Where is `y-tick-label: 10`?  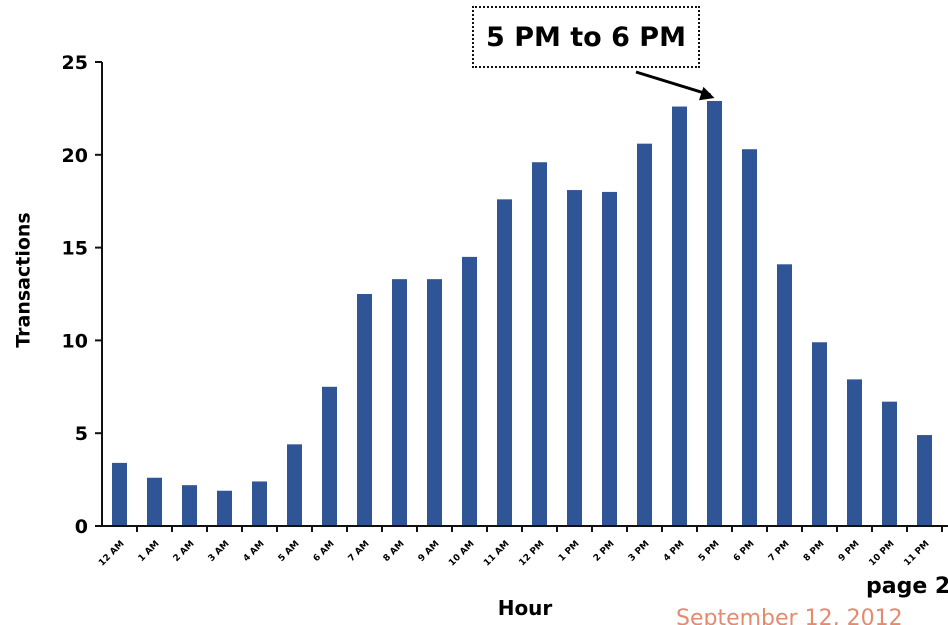 y-tick-label: 10 is located at coordinates (75, 341).